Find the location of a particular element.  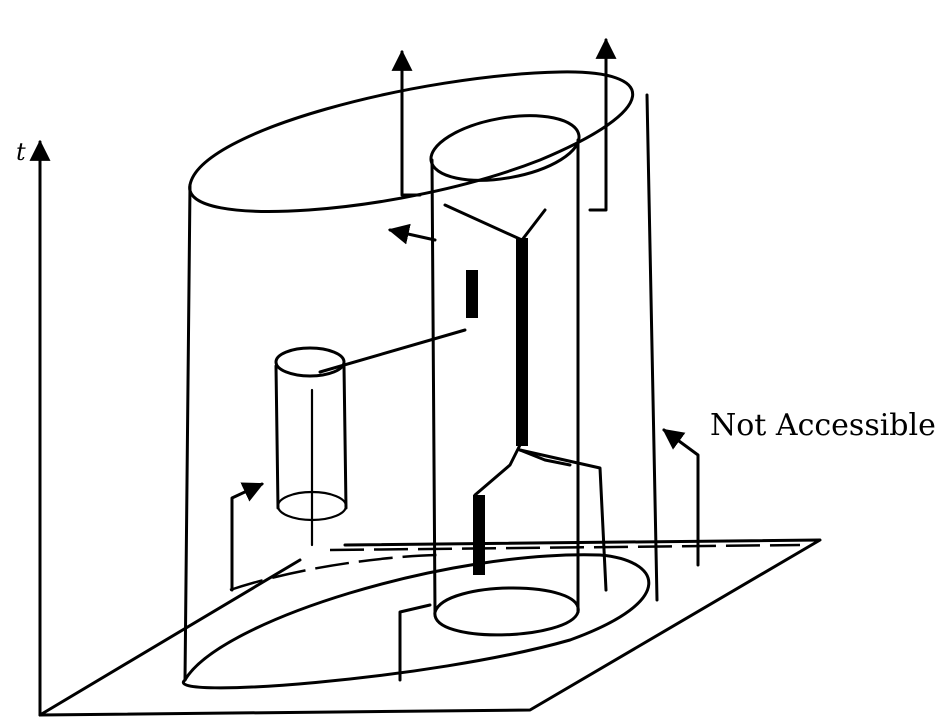

time-axis: t is located at coordinates (33, 427).